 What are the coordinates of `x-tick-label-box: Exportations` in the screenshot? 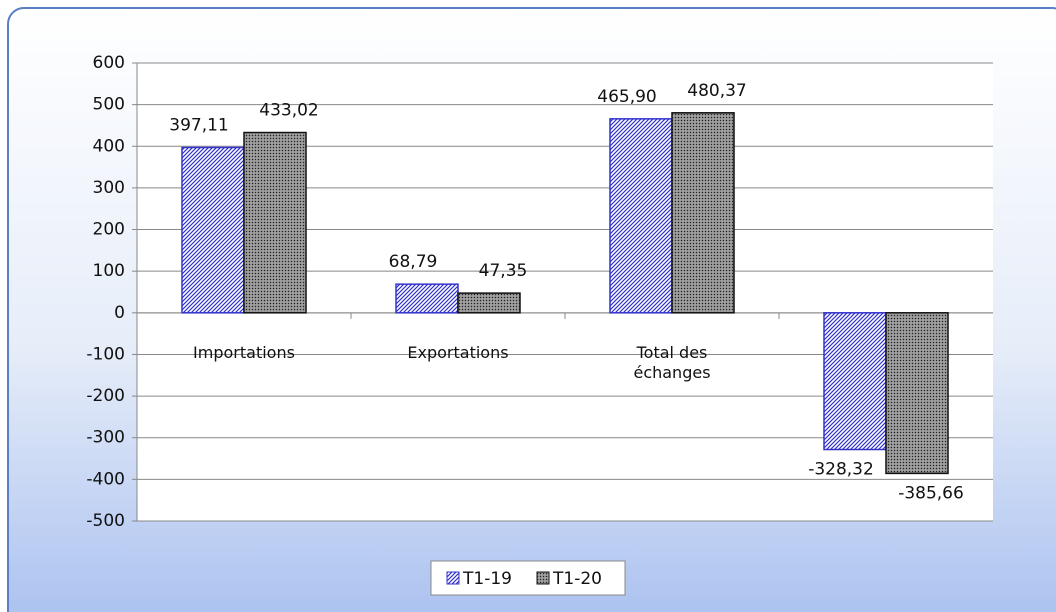 It's located at (458, 352).